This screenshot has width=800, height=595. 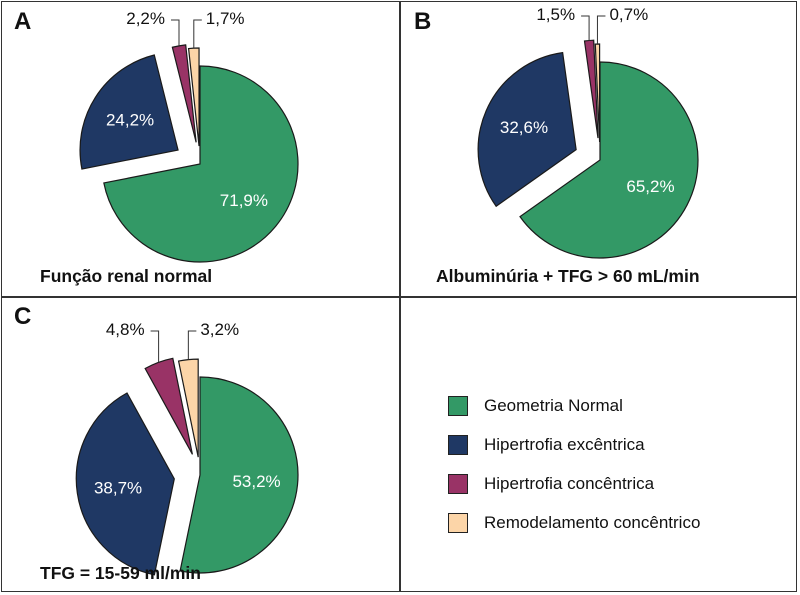 I want to click on pie-a-label-excentrica: 24,2%, so click(x=130, y=120).